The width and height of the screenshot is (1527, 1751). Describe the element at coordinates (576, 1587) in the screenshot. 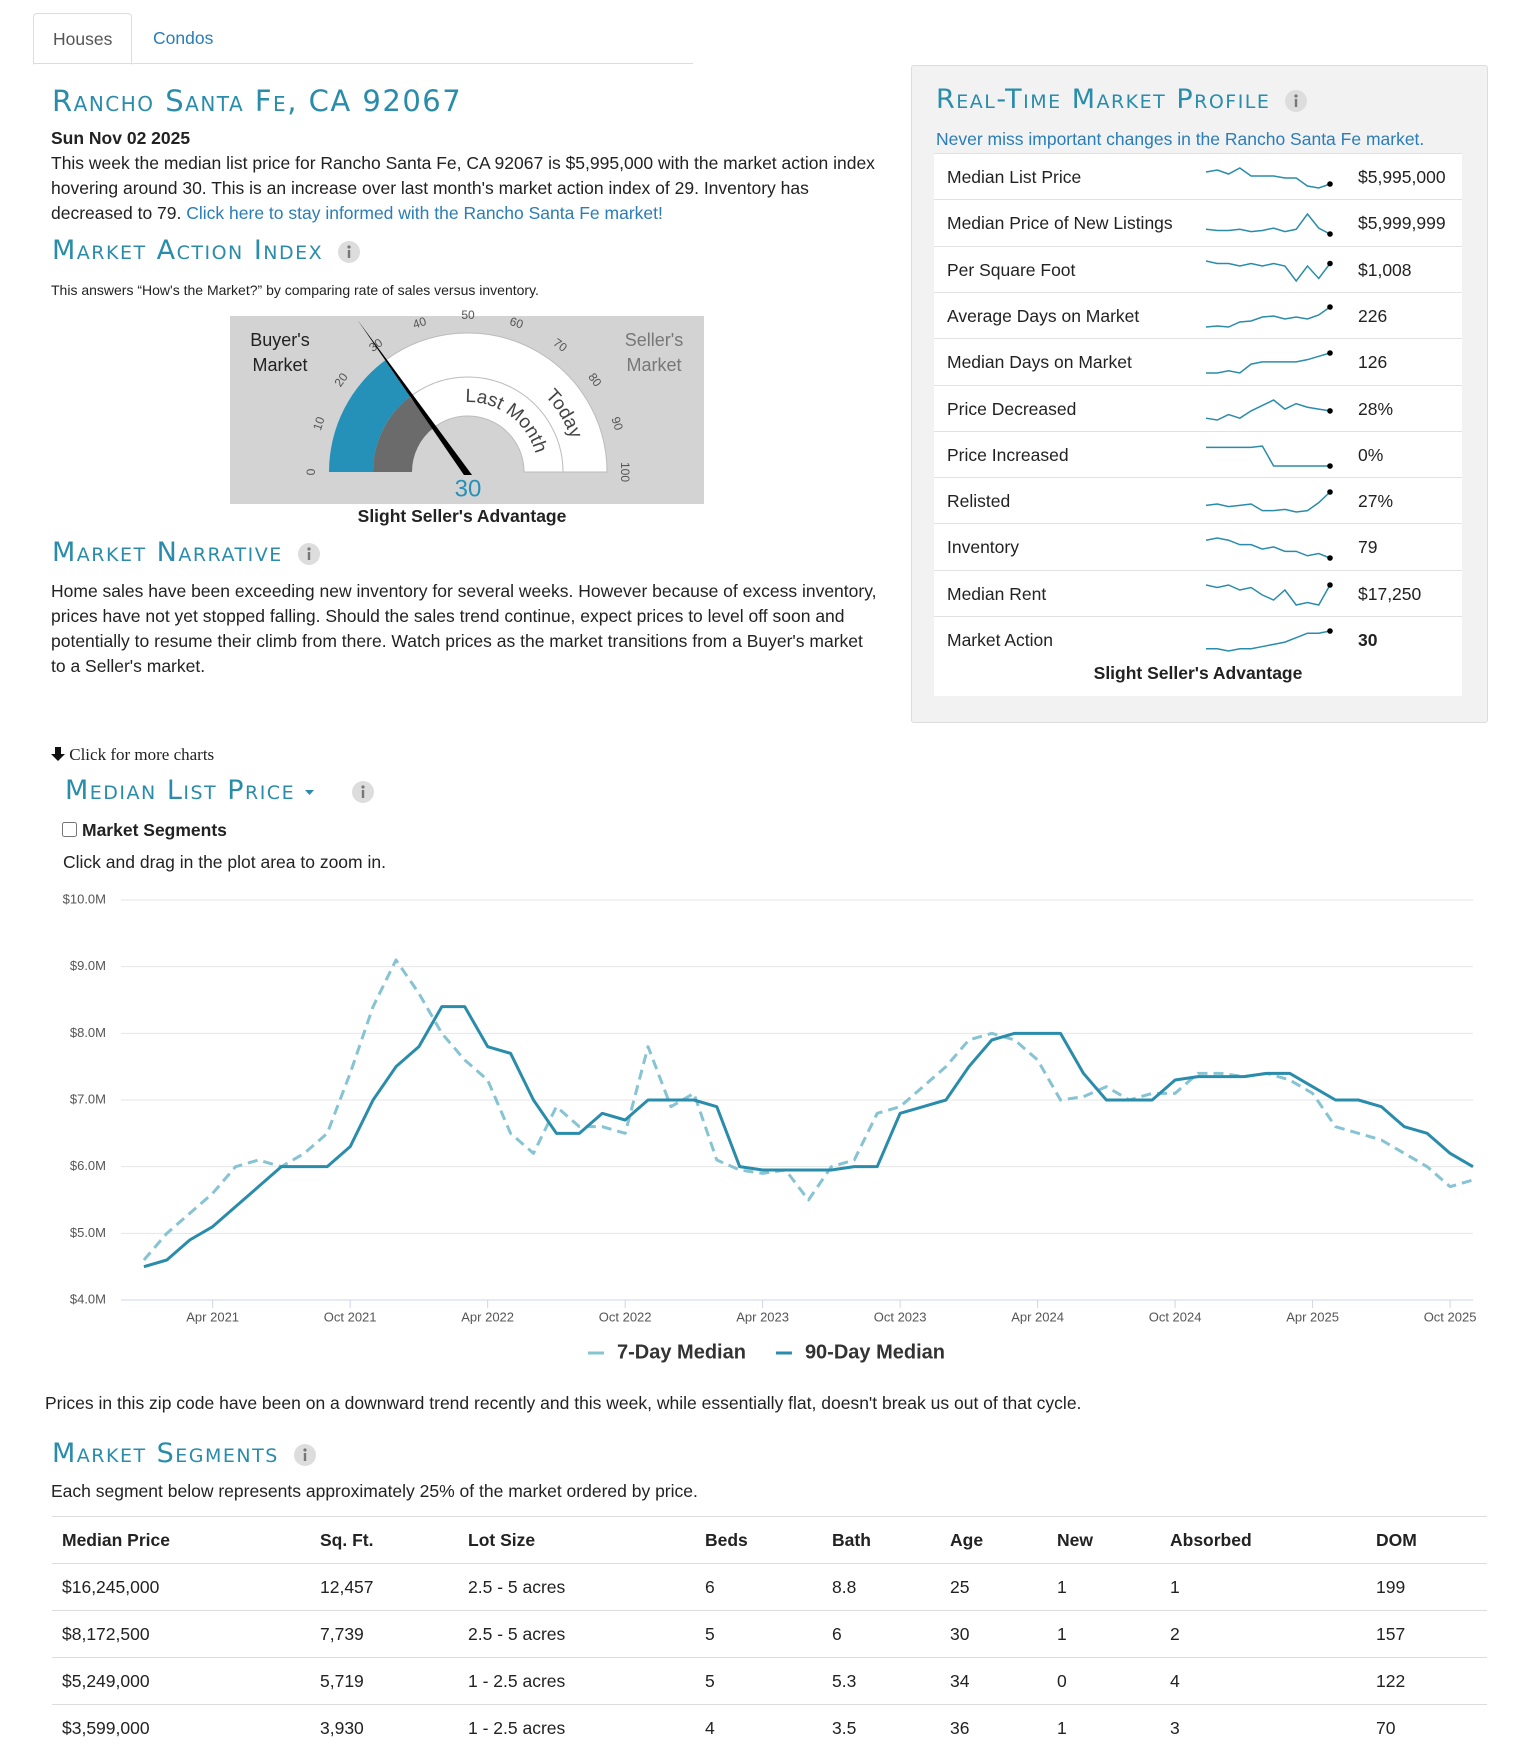

I see `table-cell: 2.5 - 5 acres` at that location.